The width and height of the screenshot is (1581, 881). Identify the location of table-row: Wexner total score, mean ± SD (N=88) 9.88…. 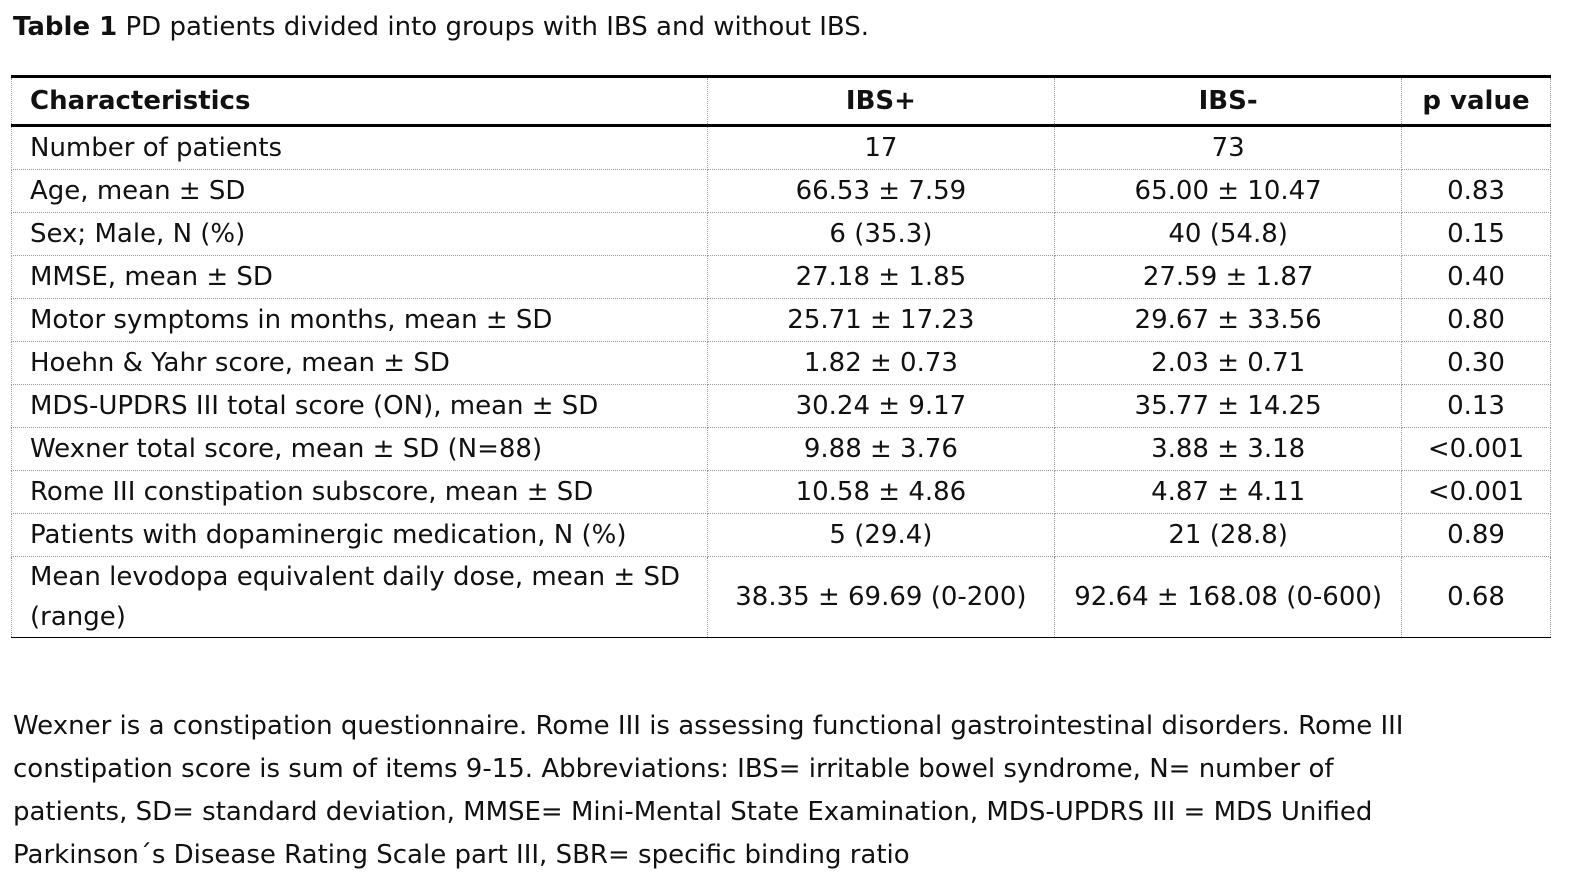
(781, 449).